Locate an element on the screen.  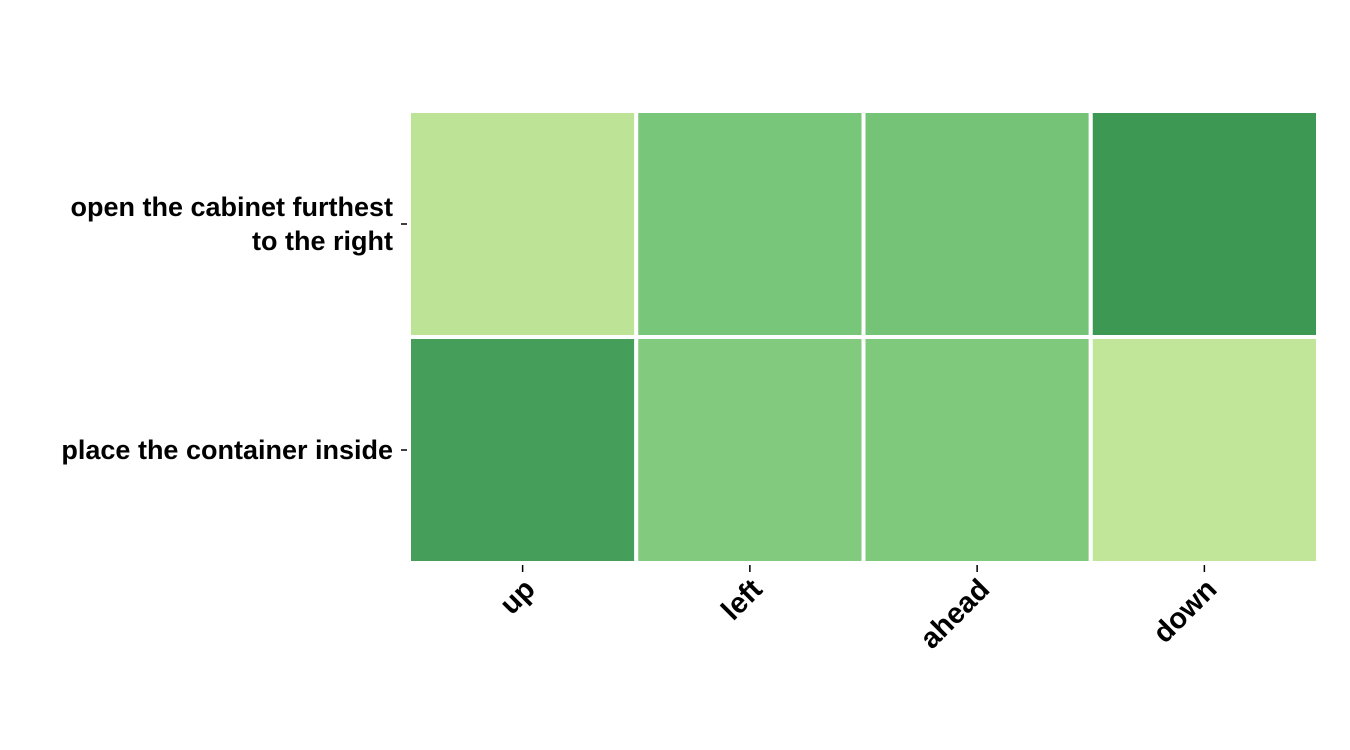
y-tick-label-0: open the cabinet furthest to the right is located at coordinates (231, 224).